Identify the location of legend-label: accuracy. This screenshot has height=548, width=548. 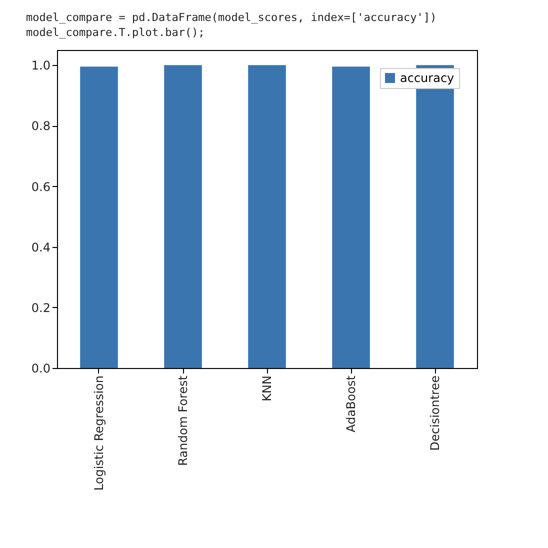
(427, 78).